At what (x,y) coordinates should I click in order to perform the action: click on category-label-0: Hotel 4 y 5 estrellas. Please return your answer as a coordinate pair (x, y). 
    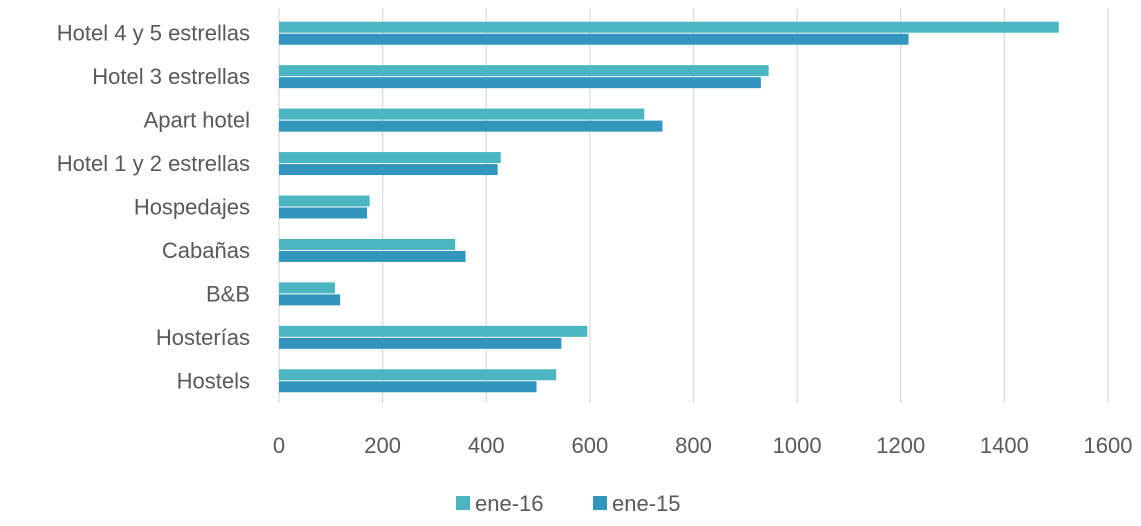
    Looking at the image, I should click on (153, 33).